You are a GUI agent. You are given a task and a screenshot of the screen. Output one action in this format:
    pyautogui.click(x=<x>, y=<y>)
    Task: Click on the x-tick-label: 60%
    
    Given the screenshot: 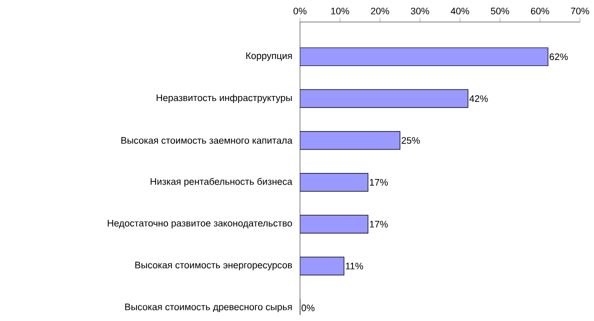 What is the action you would take?
    pyautogui.click(x=540, y=11)
    